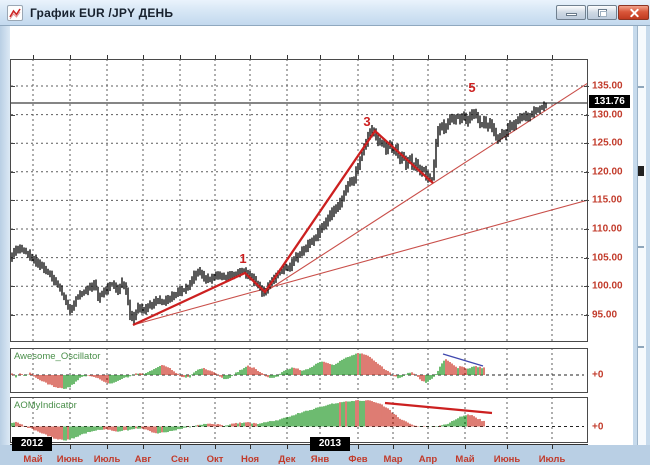 Image resolution: width=650 pixels, height=465 pixels. What do you see at coordinates (607, 86) in the screenshot?
I see `price-axis-label: 135.00` at bounding box center [607, 86].